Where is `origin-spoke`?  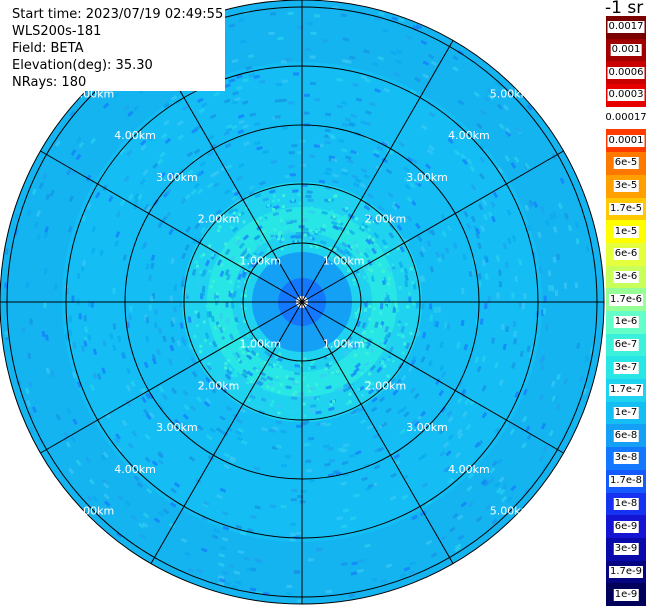
origin-spoke is located at coordinates (300, 304).